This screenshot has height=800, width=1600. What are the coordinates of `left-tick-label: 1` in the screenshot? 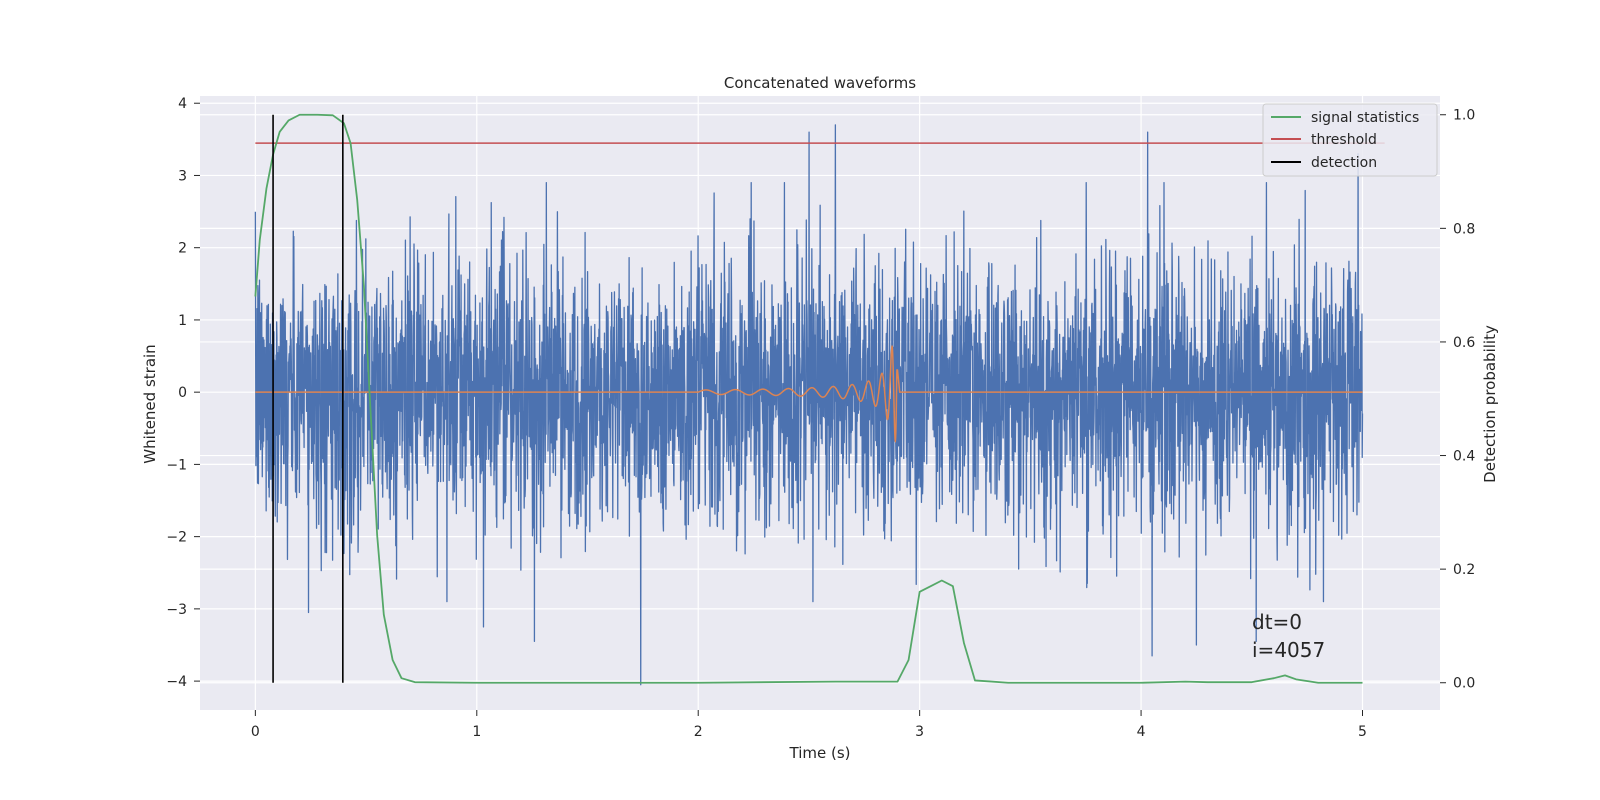 It's located at (182, 321).